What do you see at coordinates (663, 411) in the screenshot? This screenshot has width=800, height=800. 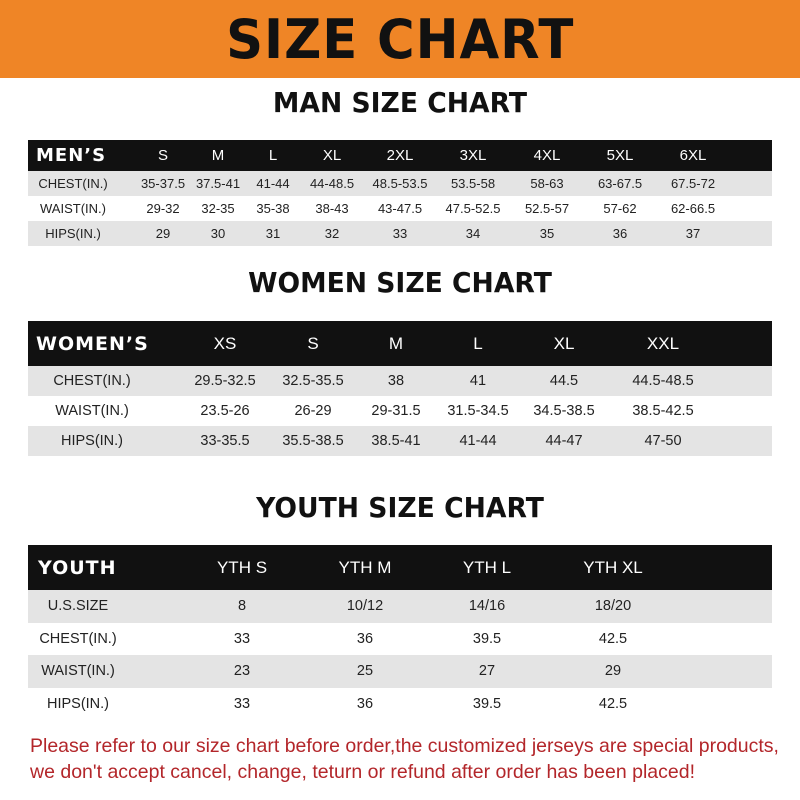 I see `size-value-cell: 38.5-42.5` at bounding box center [663, 411].